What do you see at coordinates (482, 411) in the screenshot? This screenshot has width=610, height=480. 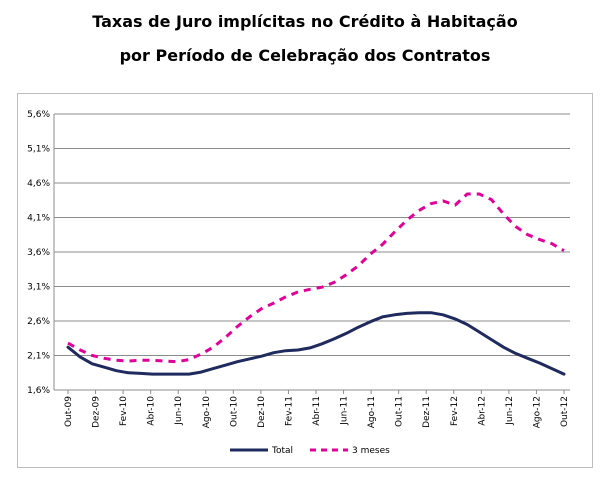 I see `x-tick-label: Abr-12` at bounding box center [482, 411].